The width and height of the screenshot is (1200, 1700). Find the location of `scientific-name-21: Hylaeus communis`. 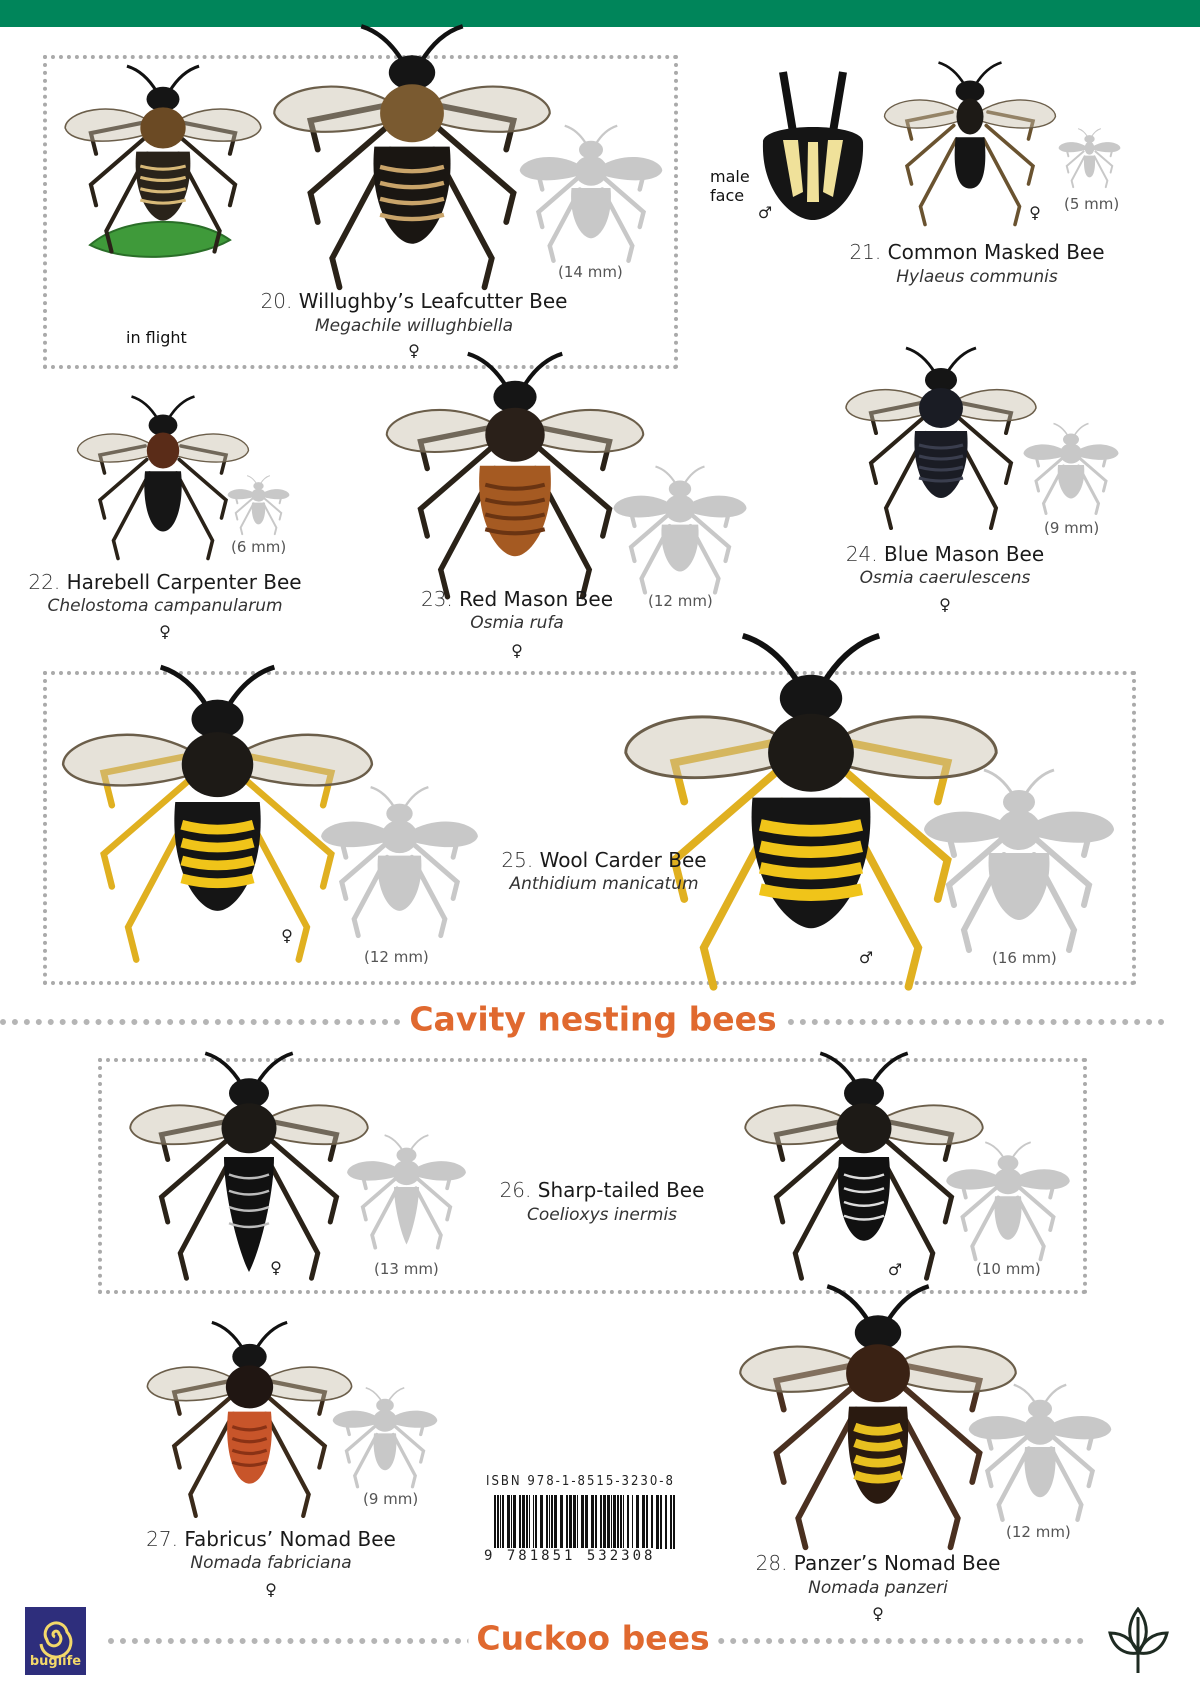

scientific-name-21: Hylaeus communis is located at coordinates (977, 277).